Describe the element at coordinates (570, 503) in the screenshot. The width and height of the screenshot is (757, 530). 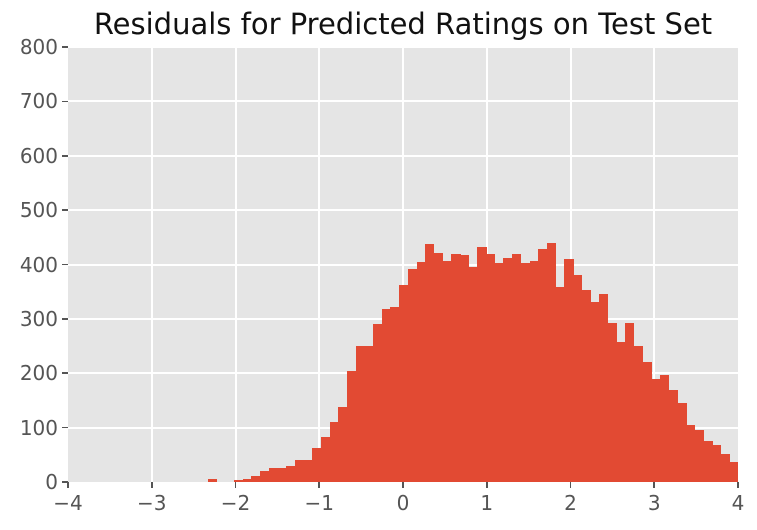
I see `x-tick-label: 2` at that location.